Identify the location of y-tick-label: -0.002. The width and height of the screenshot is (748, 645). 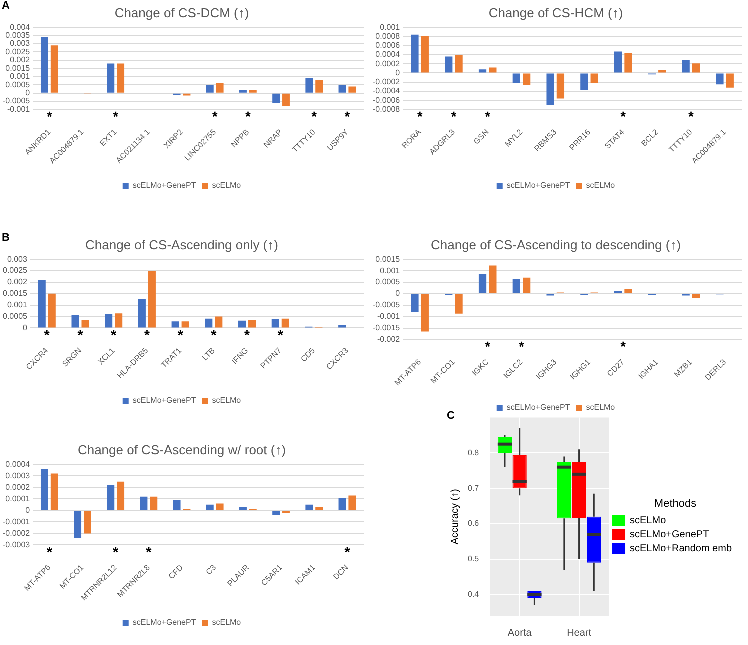
(389, 339).